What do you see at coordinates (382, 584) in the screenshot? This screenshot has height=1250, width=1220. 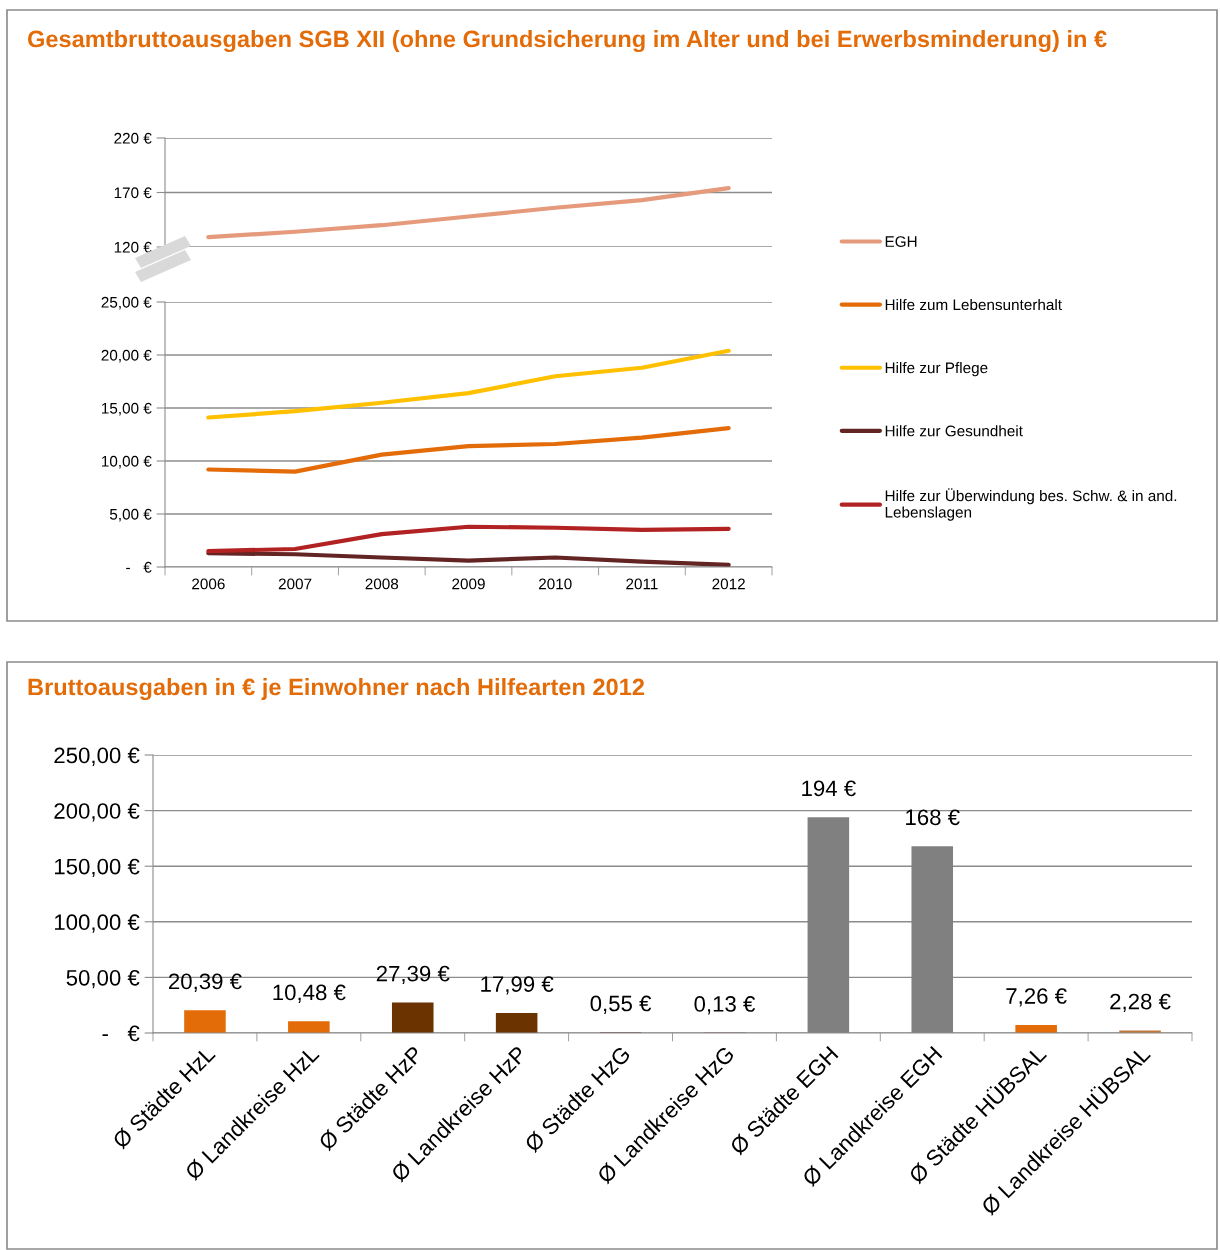 I see `x-tick-label: 2008` at bounding box center [382, 584].